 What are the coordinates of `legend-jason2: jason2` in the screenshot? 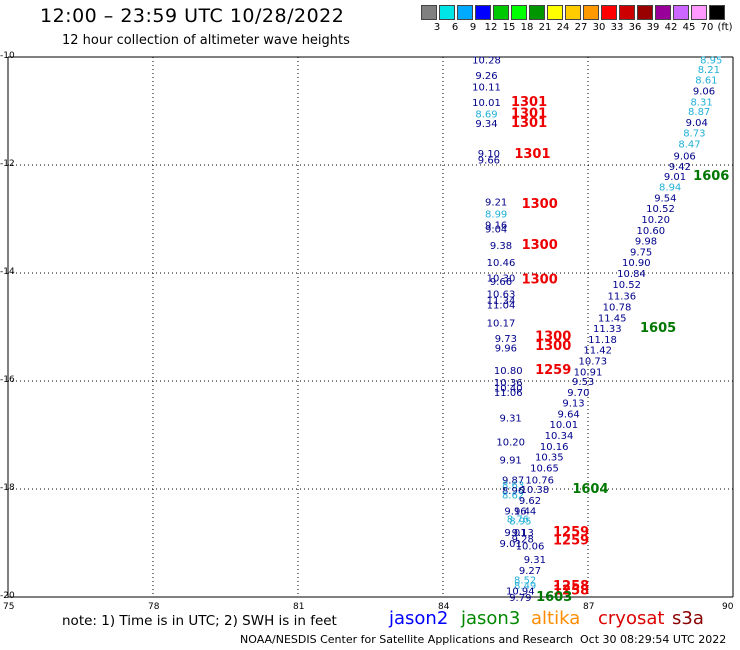 It's located at (419, 618).